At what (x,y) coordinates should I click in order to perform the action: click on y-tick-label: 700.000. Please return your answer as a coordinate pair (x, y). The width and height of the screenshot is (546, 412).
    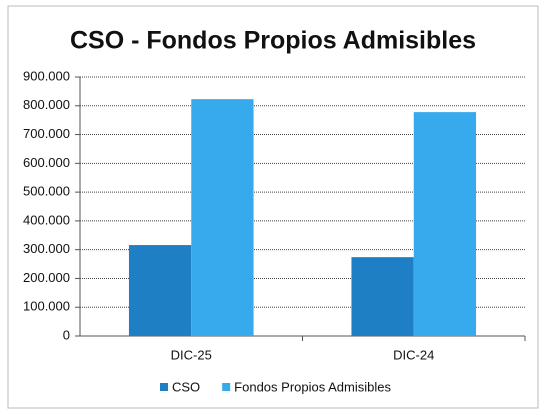
    Looking at the image, I should click on (46, 133).